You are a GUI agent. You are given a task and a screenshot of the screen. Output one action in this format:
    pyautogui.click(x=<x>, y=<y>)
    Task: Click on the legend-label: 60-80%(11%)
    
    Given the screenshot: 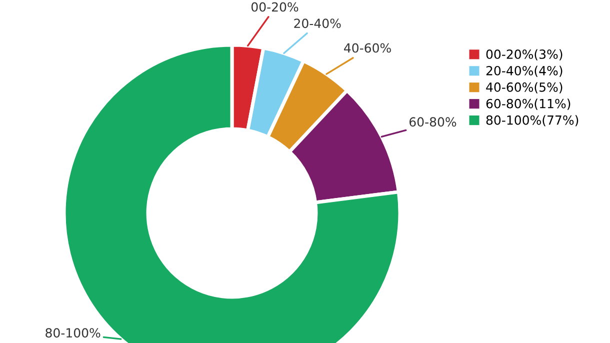 What is the action you would take?
    pyautogui.click(x=528, y=104)
    